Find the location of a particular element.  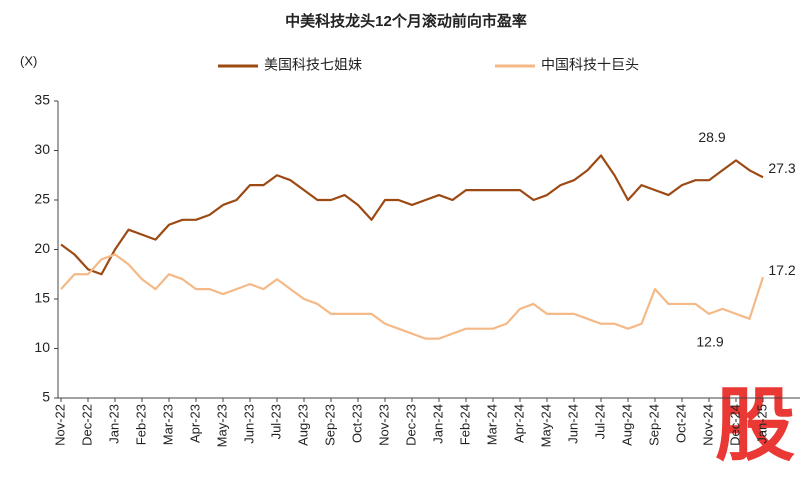

x-tick-label: Jun-24 is located at coordinates (572, 424).